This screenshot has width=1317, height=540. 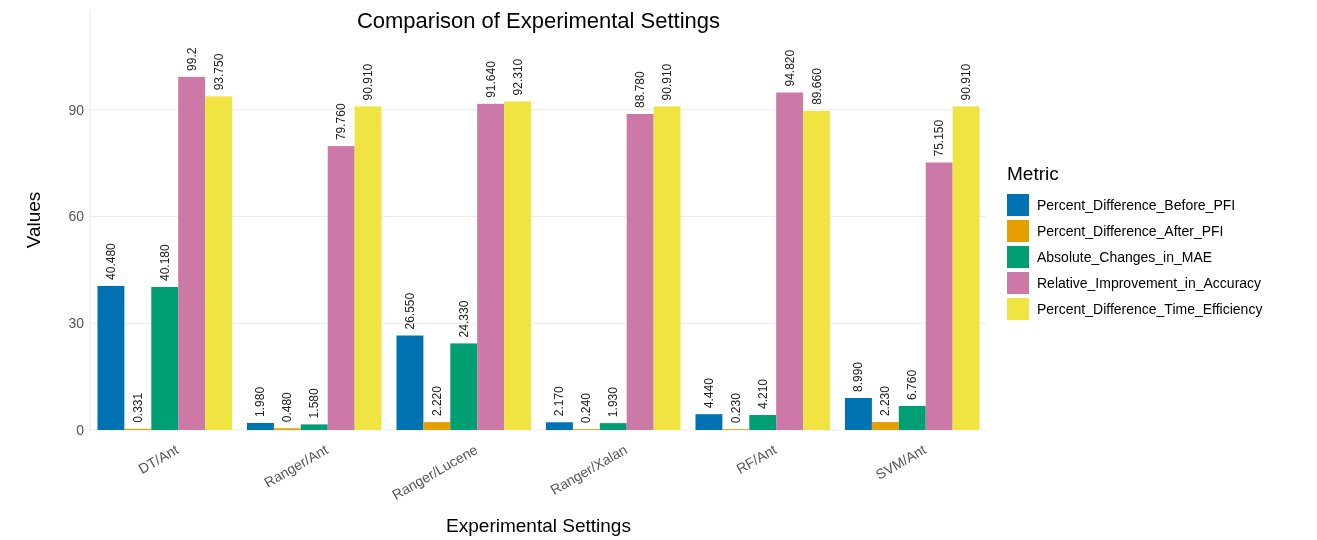 I want to click on data-label: 88.780, so click(x=640, y=89).